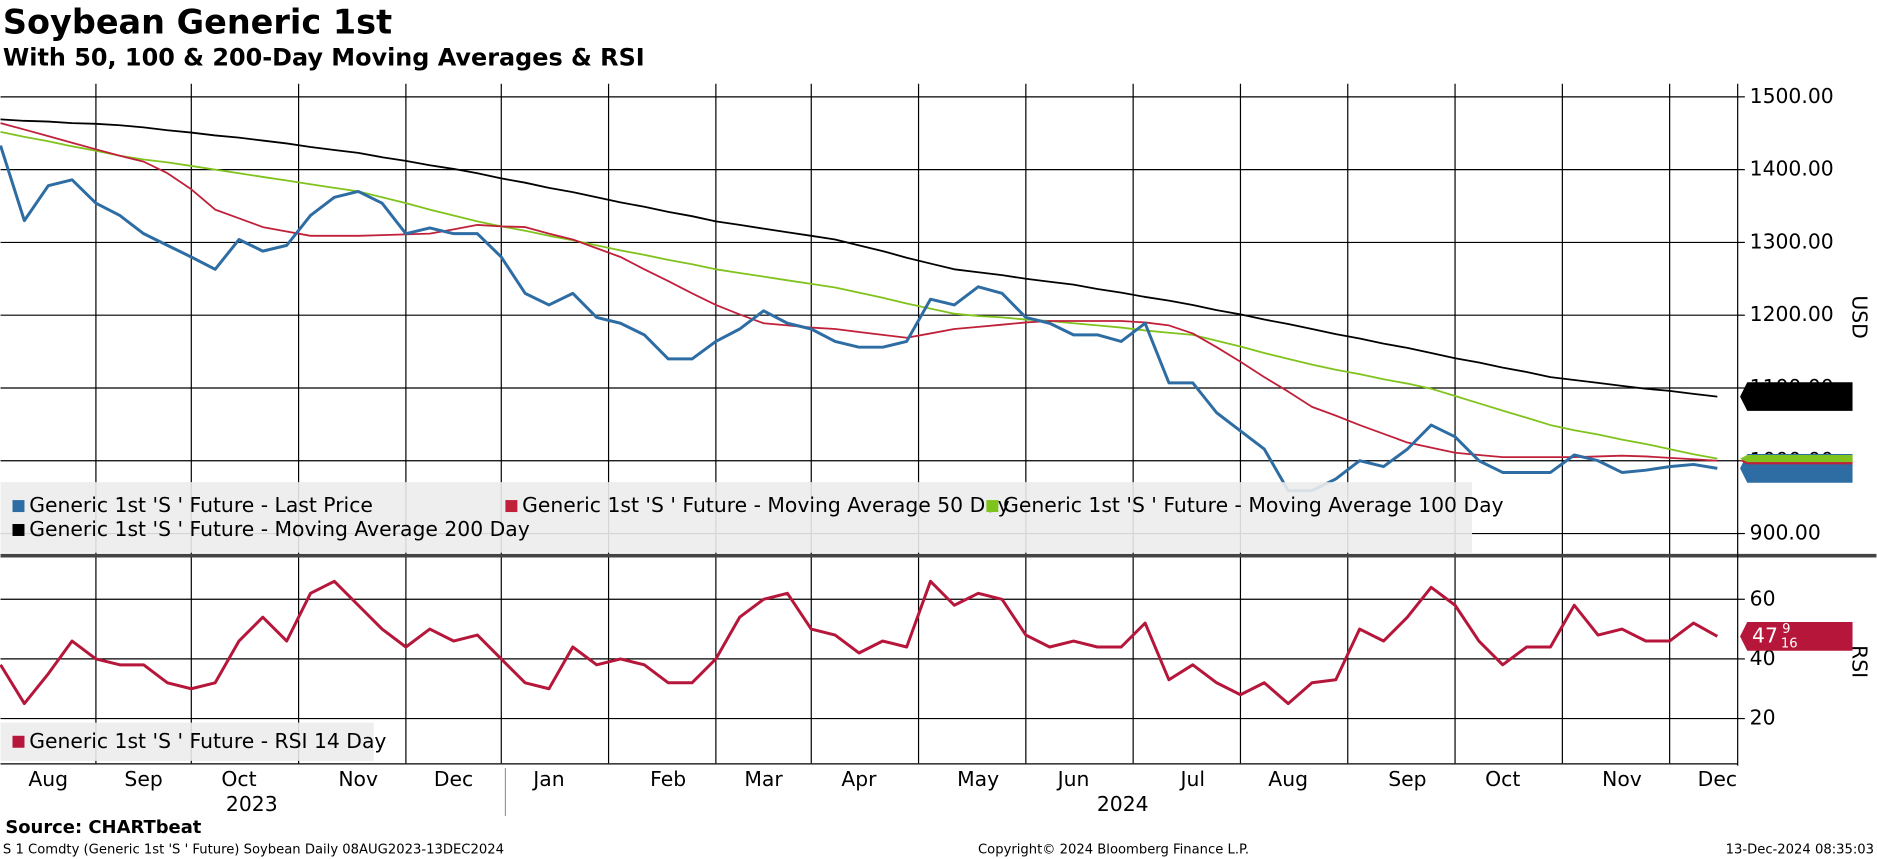 This screenshot has width=1877, height=859. Describe the element at coordinates (103, 827) in the screenshot. I see `source: Source: CHARTbeat` at that location.